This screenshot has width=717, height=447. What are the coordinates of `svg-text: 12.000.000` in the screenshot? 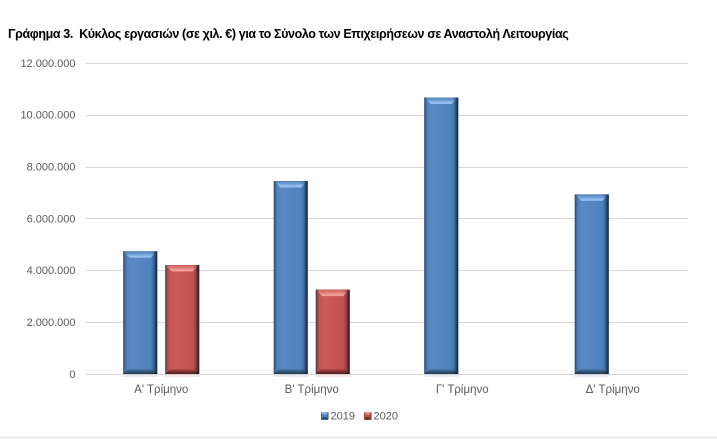 It's located at (47, 64).